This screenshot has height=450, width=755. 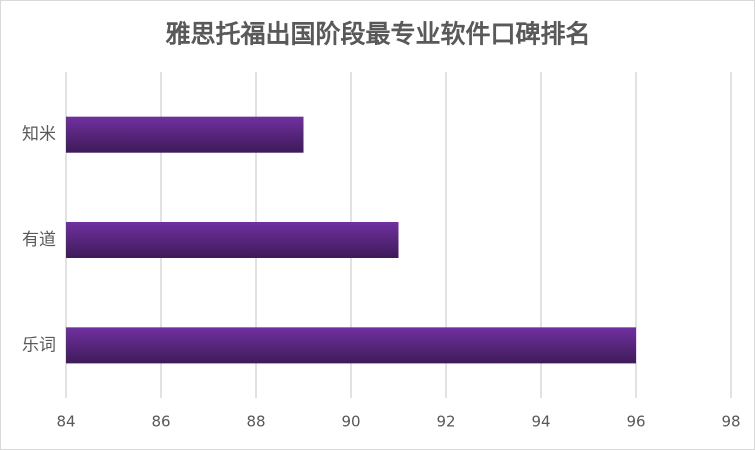 What do you see at coordinates (160, 422) in the screenshot?
I see `x-tick-label: 86` at bounding box center [160, 422].